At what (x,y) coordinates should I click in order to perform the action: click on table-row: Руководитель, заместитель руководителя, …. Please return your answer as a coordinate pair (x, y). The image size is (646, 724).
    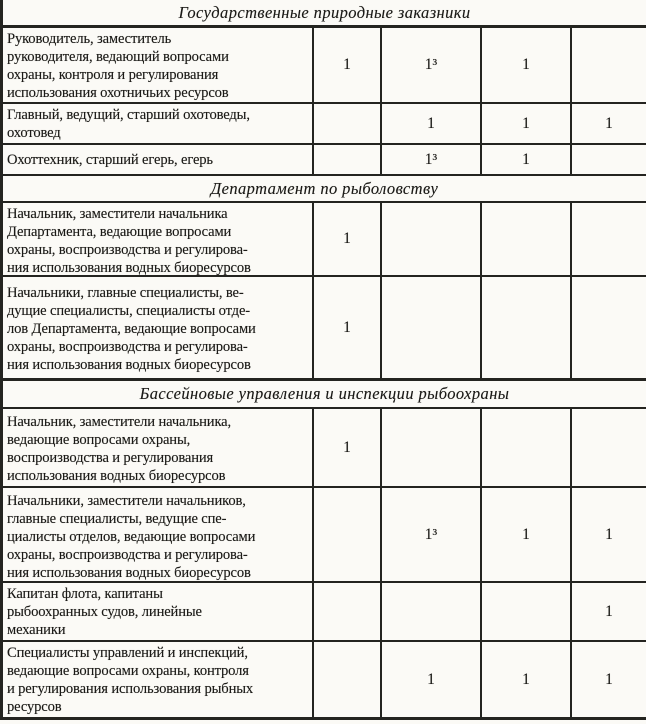
    Looking at the image, I should click on (324, 66).